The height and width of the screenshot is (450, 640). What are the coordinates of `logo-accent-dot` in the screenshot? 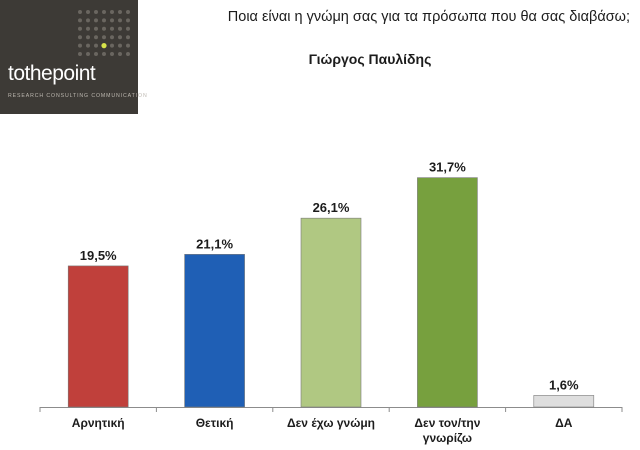 It's located at (104, 46).